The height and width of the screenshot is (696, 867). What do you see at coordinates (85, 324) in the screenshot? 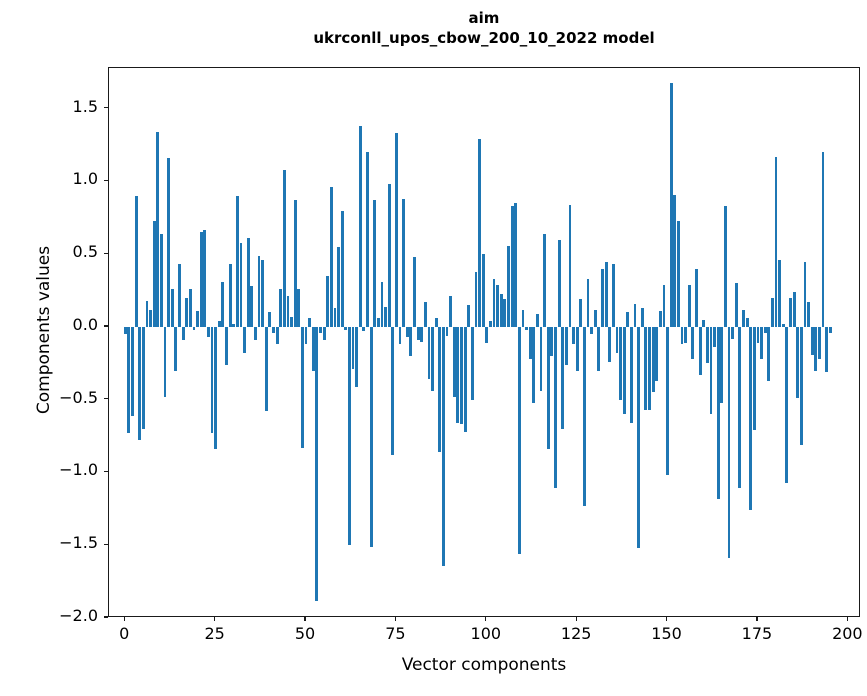
I see `y-tick-label: 0.0` at bounding box center [85, 324].